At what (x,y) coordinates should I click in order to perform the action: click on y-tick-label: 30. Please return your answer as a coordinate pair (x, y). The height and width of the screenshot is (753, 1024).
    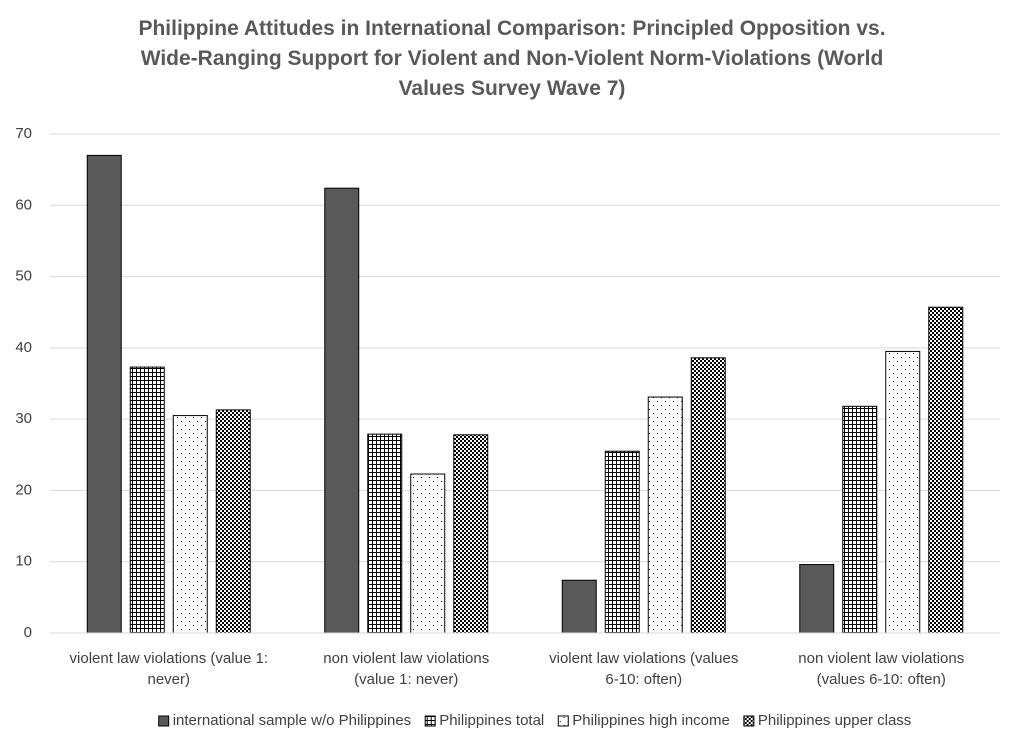
    Looking at the image, I should click on (23, 418).